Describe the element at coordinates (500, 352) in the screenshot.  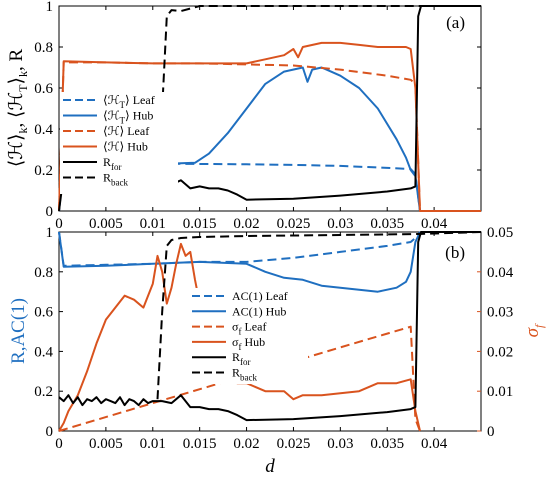
I see `y2-tick-label: 0.02` at that location.